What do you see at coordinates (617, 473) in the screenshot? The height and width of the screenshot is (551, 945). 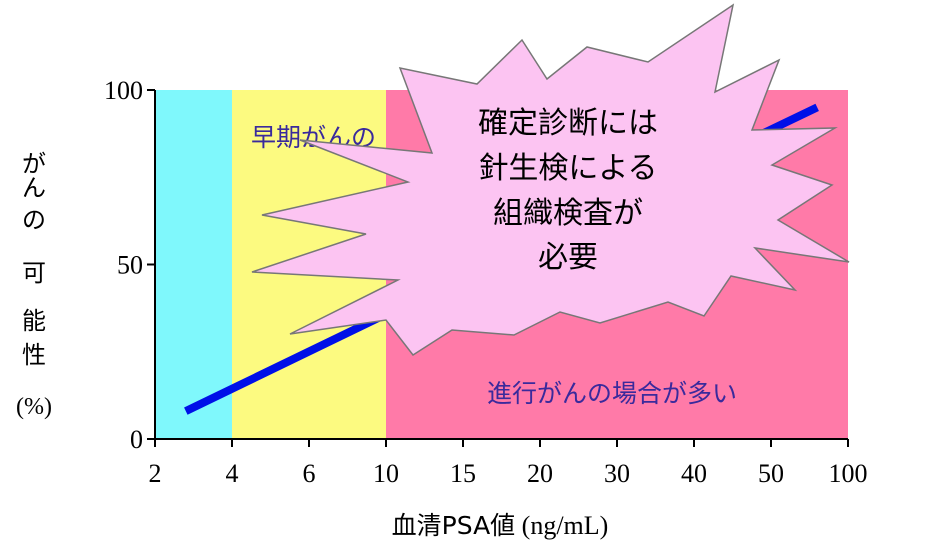 I see `x-tick-label: 30` at bounding box center [617, 473].